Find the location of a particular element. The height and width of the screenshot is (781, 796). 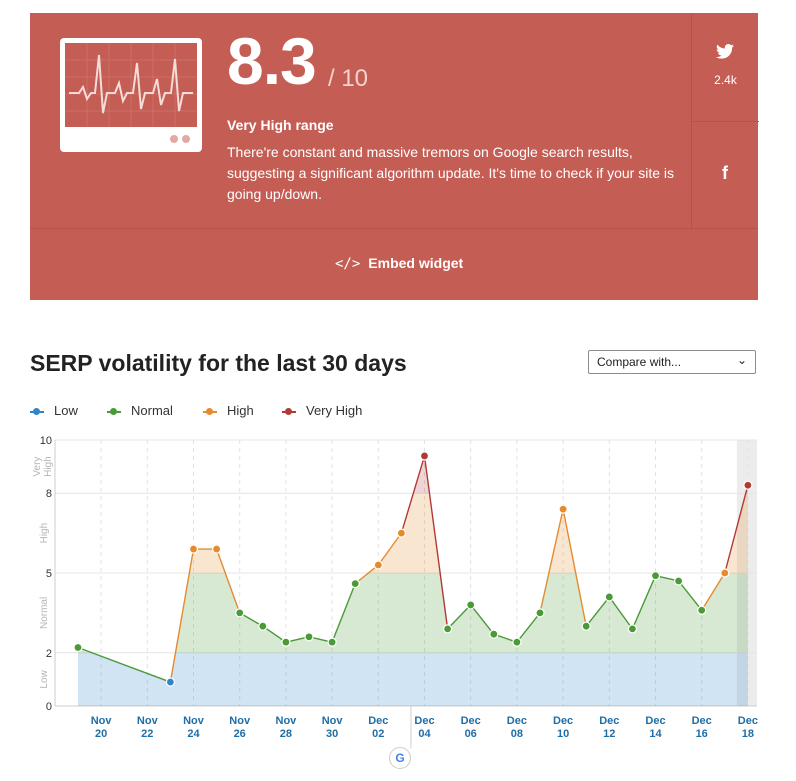

x-tick-label-day: 24 is located at coordinates (193, 734).